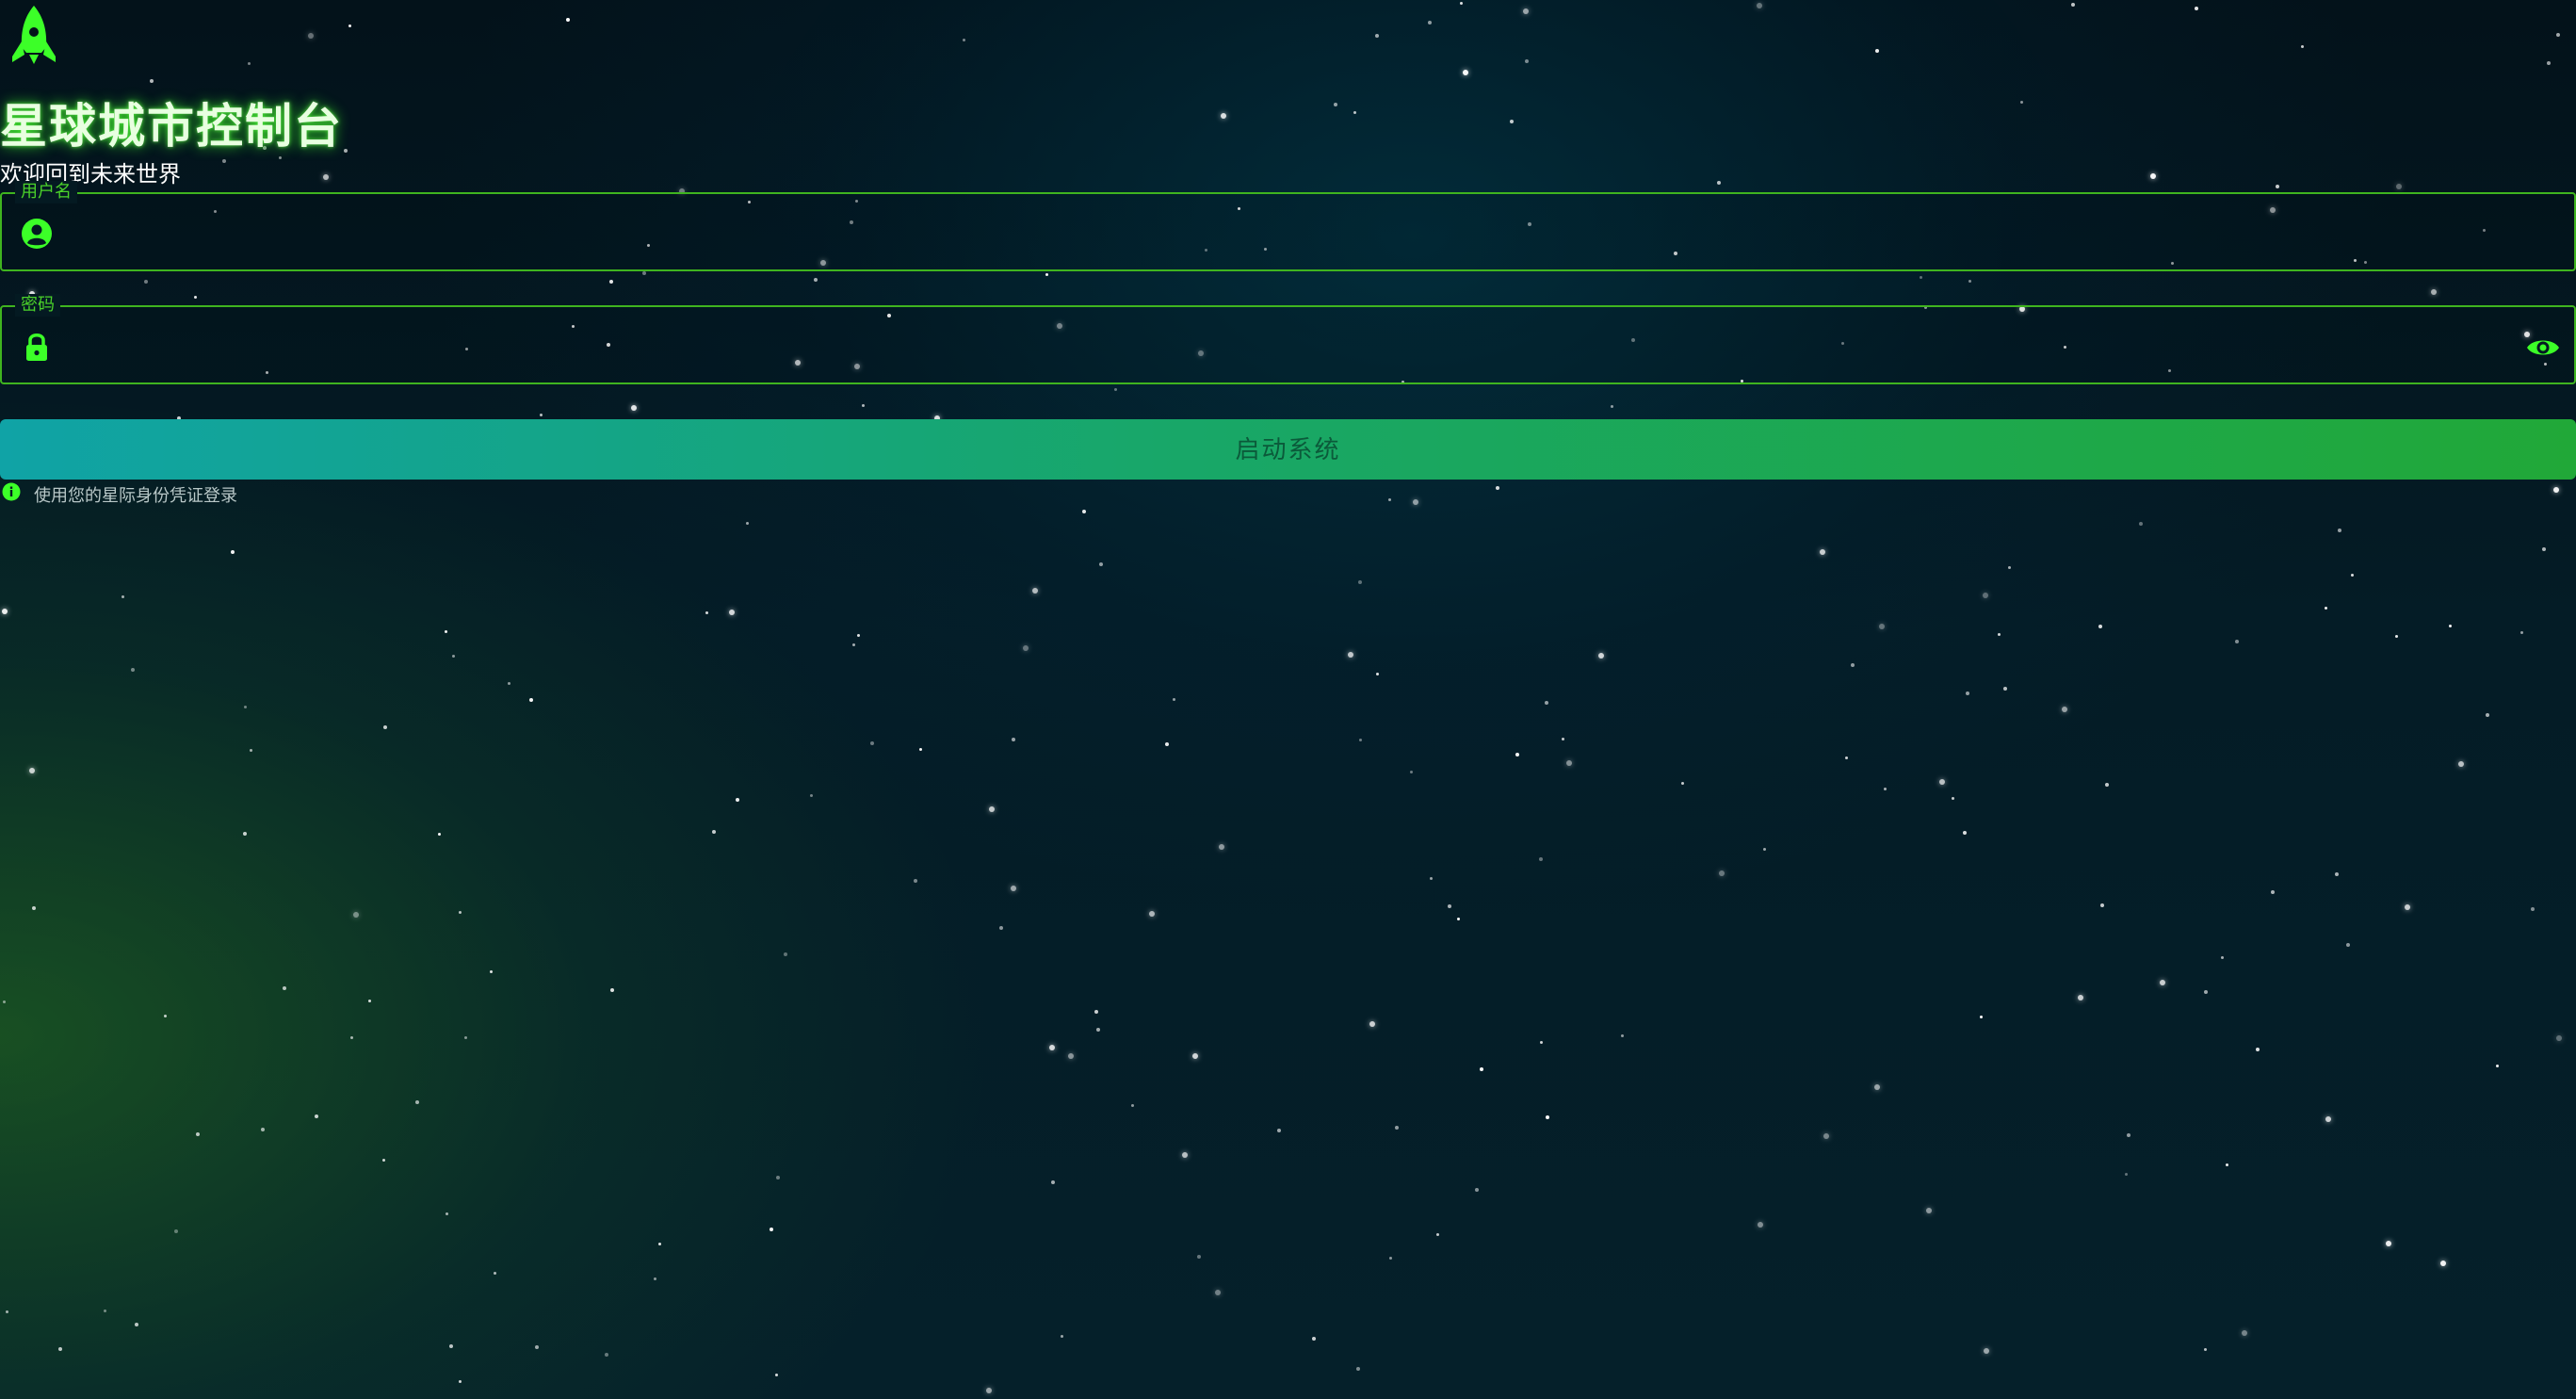 The image size is (2576, 1399). Describe the element at coordinates (1288, 449) in the screenshot. I see `launch-system-button: 启动系统` at that location.